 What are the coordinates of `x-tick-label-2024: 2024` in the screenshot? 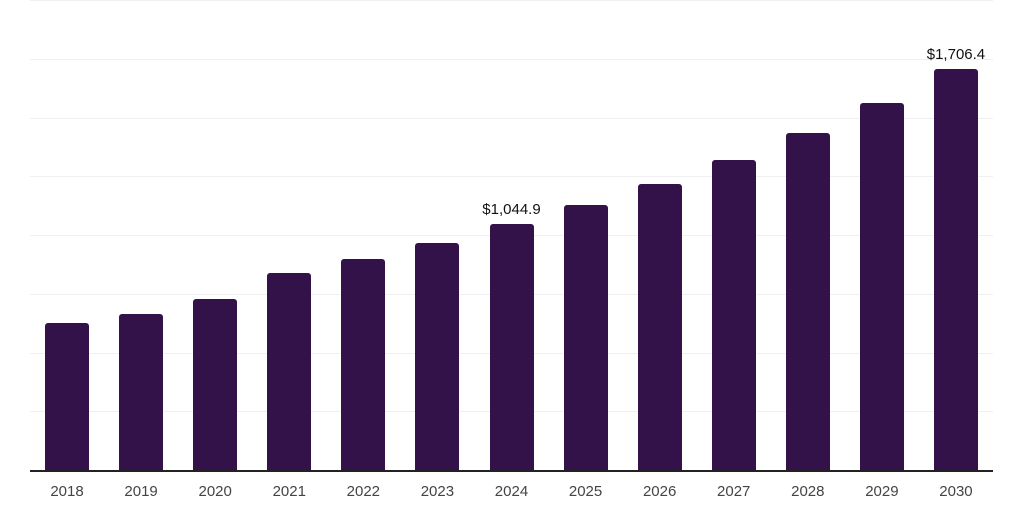 It's located at (511, 491).